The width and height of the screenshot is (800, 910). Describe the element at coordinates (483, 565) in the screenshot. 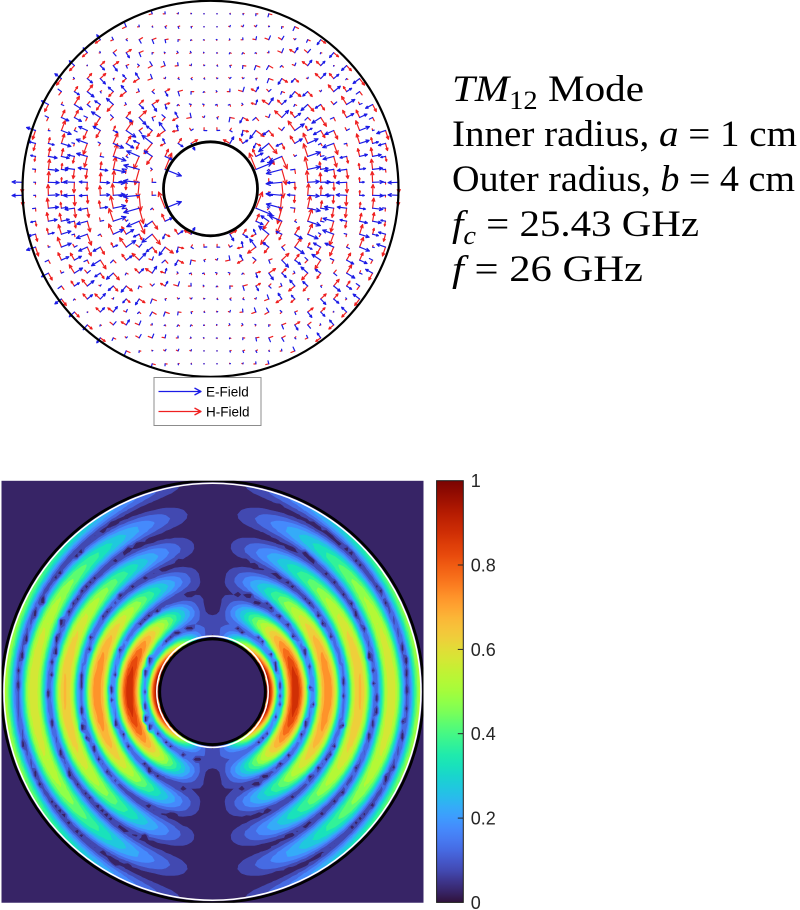

I see `svg-text: 0.8` at that location.